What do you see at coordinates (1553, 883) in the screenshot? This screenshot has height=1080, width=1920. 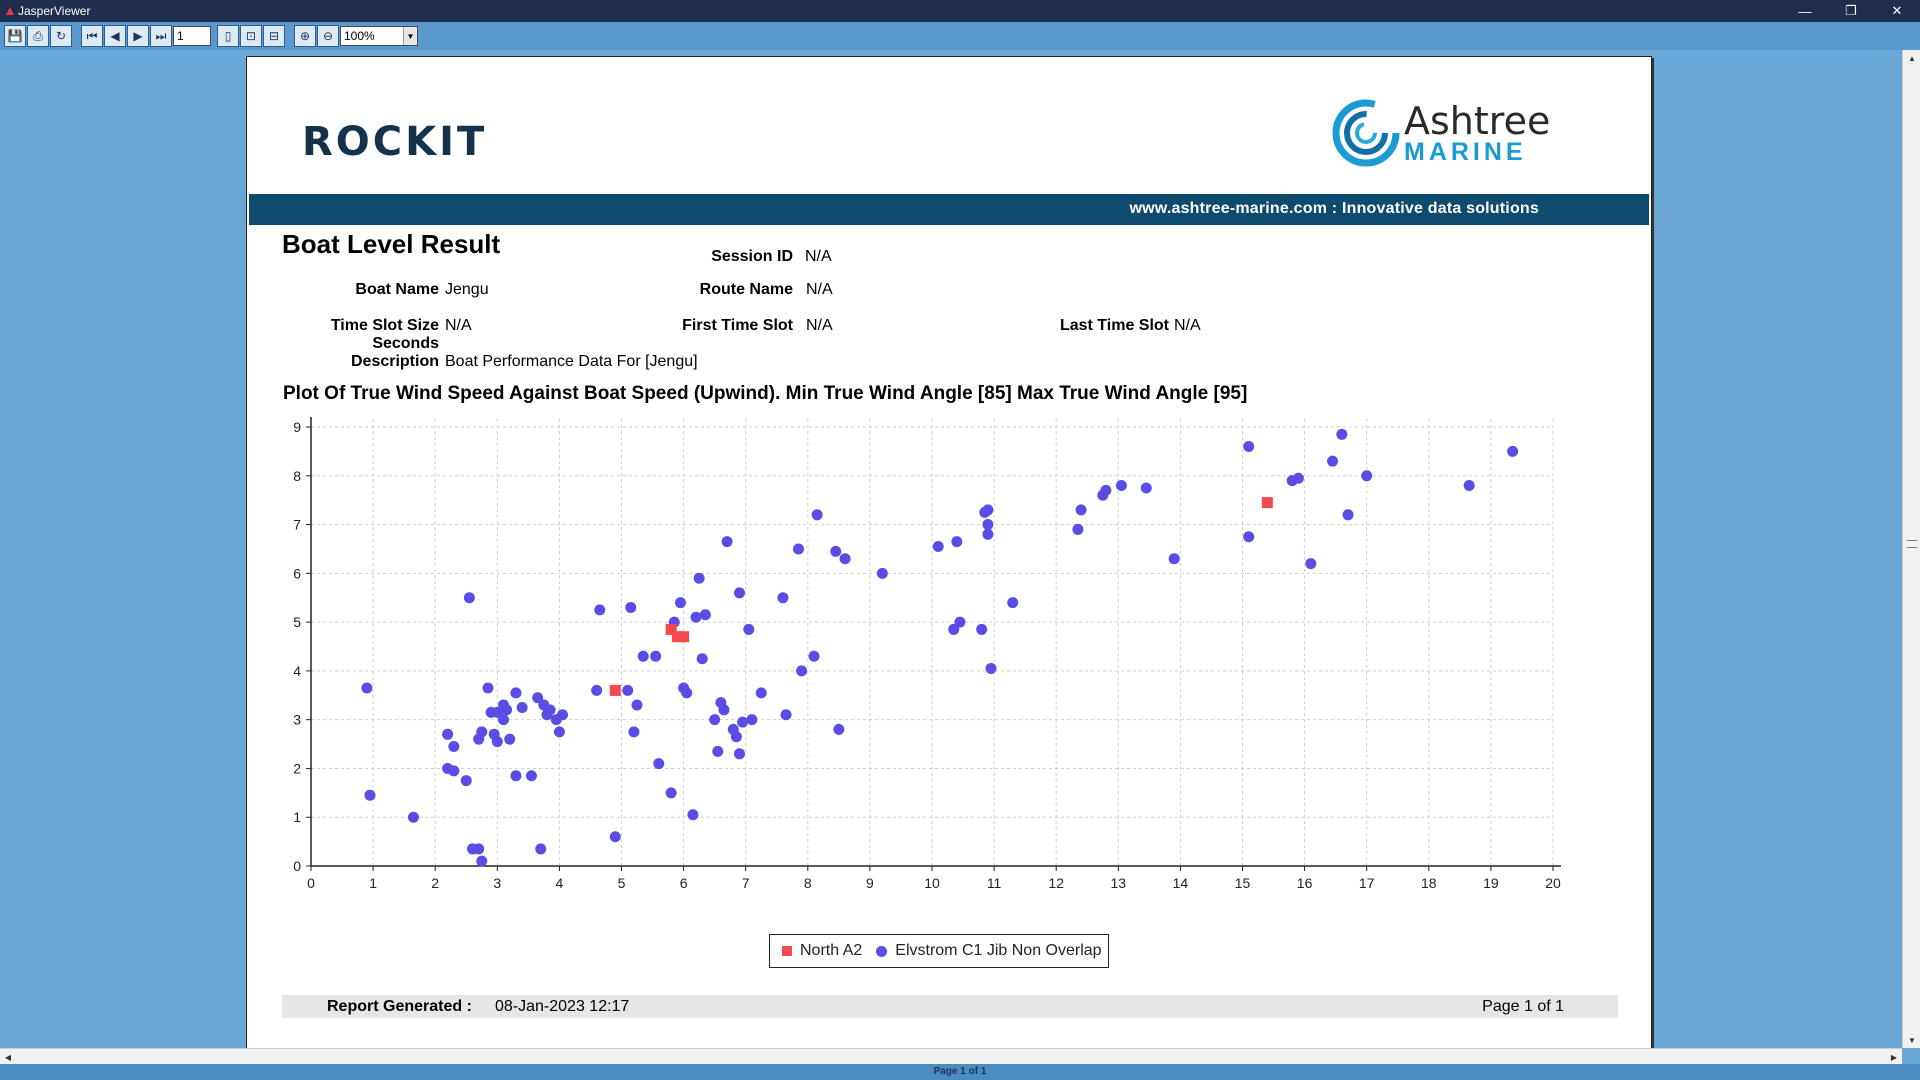 I see `x-tick-label: 20` at bounding box center [1553, 883].